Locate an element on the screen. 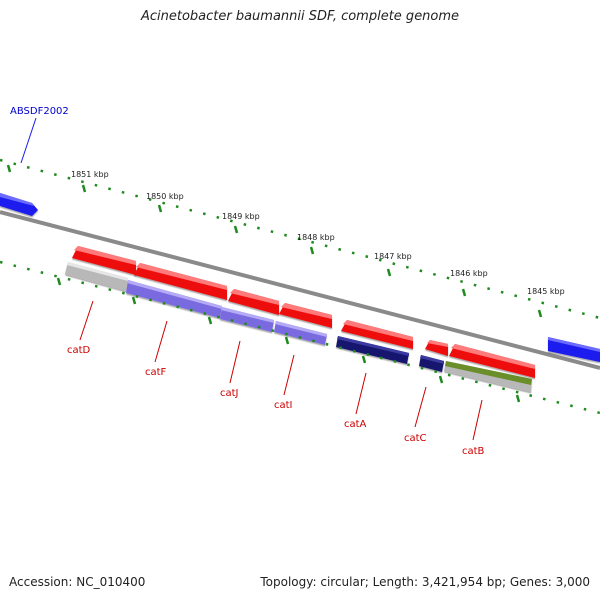 The width and height of the screenshot is (600, 600). gene-catA-arrow is located at coordinates (377, 334).